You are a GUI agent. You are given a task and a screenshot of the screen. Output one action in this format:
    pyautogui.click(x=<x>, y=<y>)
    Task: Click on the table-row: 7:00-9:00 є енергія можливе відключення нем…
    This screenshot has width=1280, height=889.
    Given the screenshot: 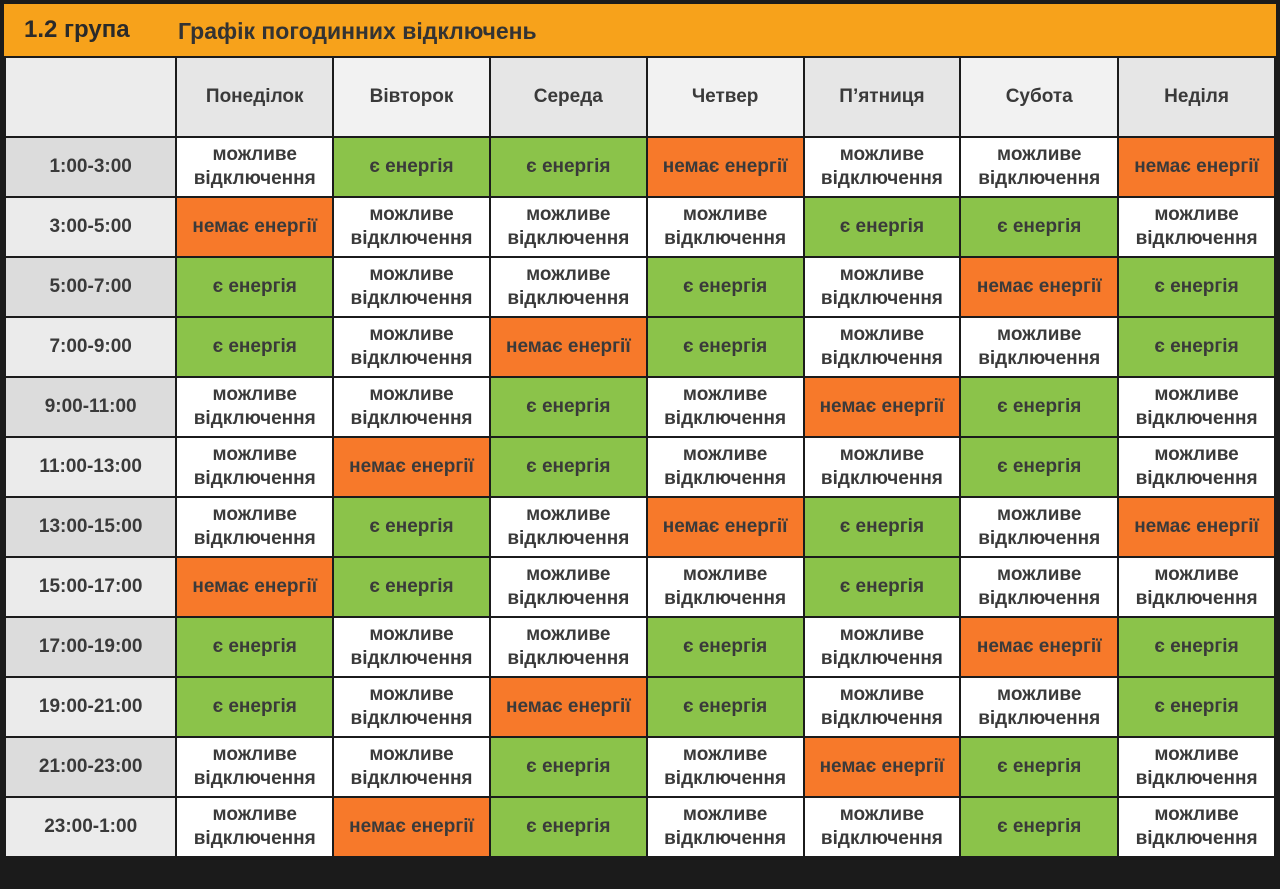 What is the action you would take?
    pyautogui.click(x=639, y=347)
    